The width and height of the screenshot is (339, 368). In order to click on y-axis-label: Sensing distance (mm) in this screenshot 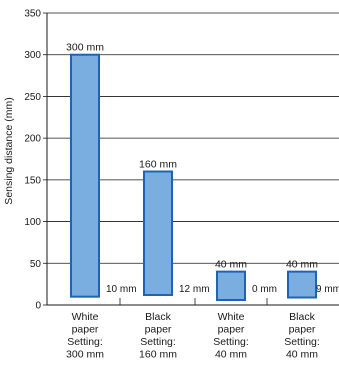, I will do `click(9, 150)`.